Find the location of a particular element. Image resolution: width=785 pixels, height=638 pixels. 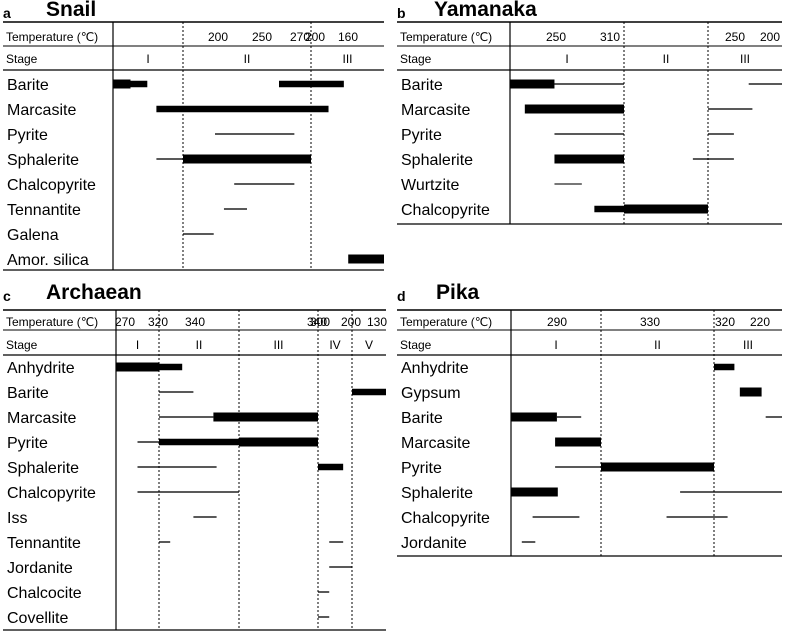

mineral-label-snail-marcasite: Marcasite is located at coordinates (41, 110).